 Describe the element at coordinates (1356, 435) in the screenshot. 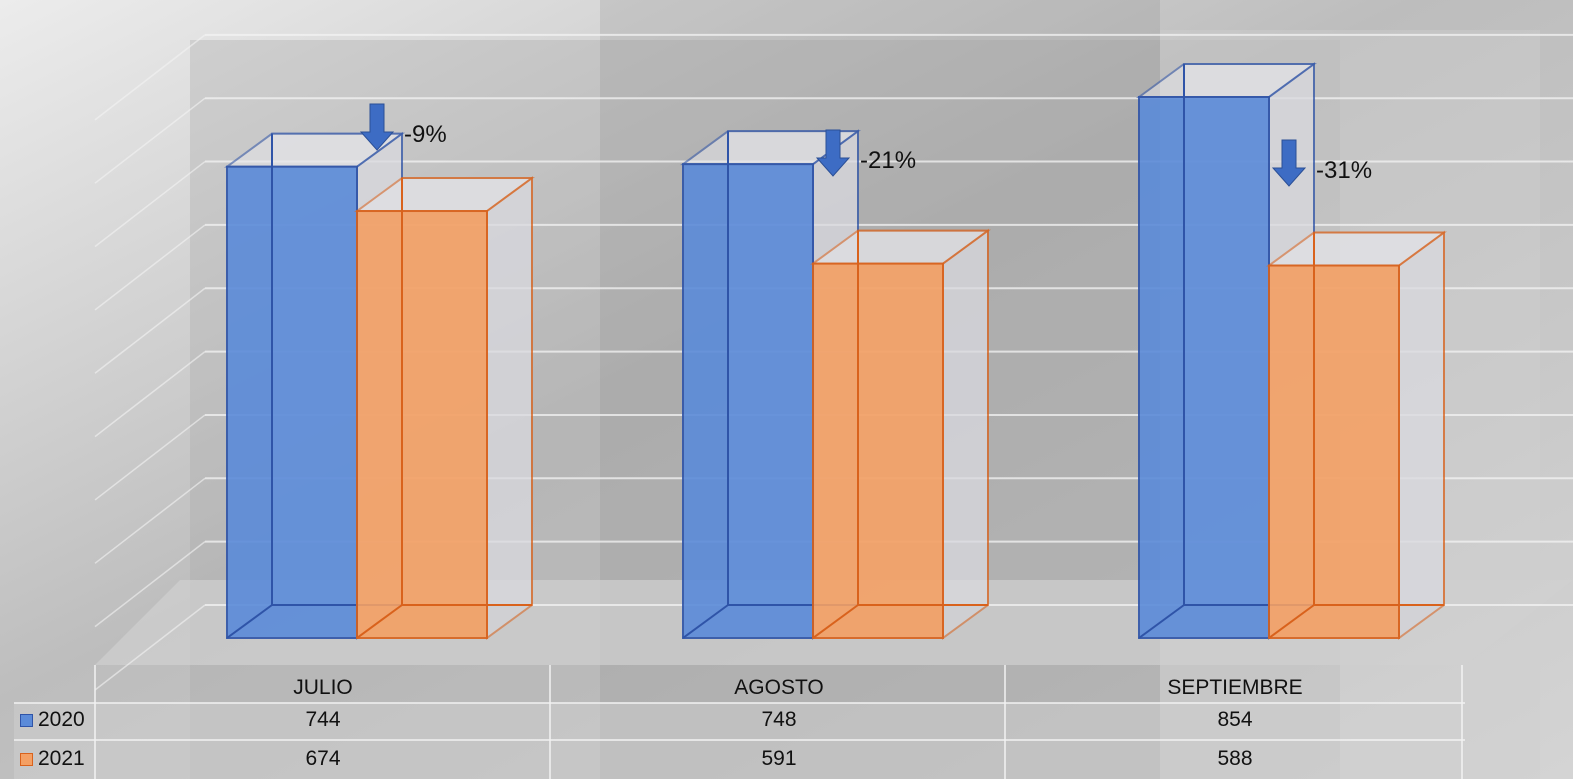

I see `bar-2021-septiembre` at that location.